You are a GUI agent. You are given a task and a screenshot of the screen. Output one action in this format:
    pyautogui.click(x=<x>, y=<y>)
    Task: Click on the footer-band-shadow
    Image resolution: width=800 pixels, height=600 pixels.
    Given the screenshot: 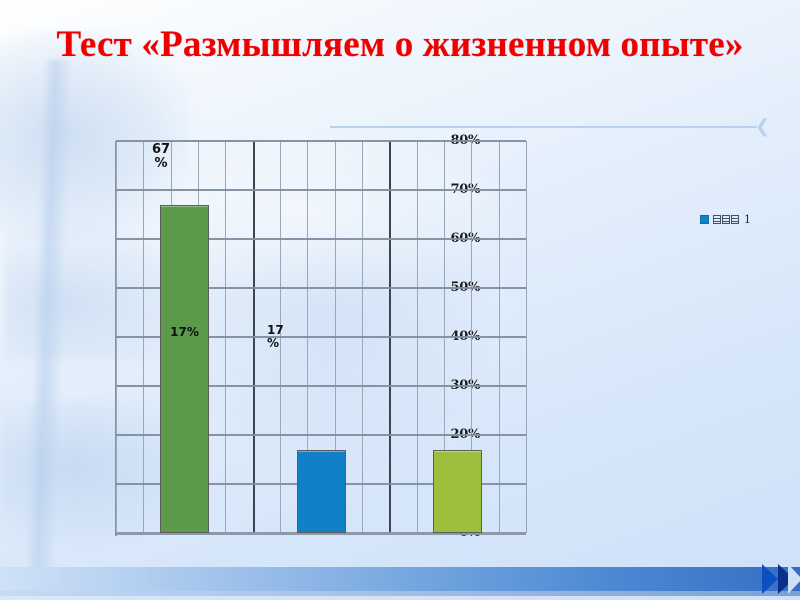 What is the action you would take?
    pyautogui.click(x=400, y=593)
    